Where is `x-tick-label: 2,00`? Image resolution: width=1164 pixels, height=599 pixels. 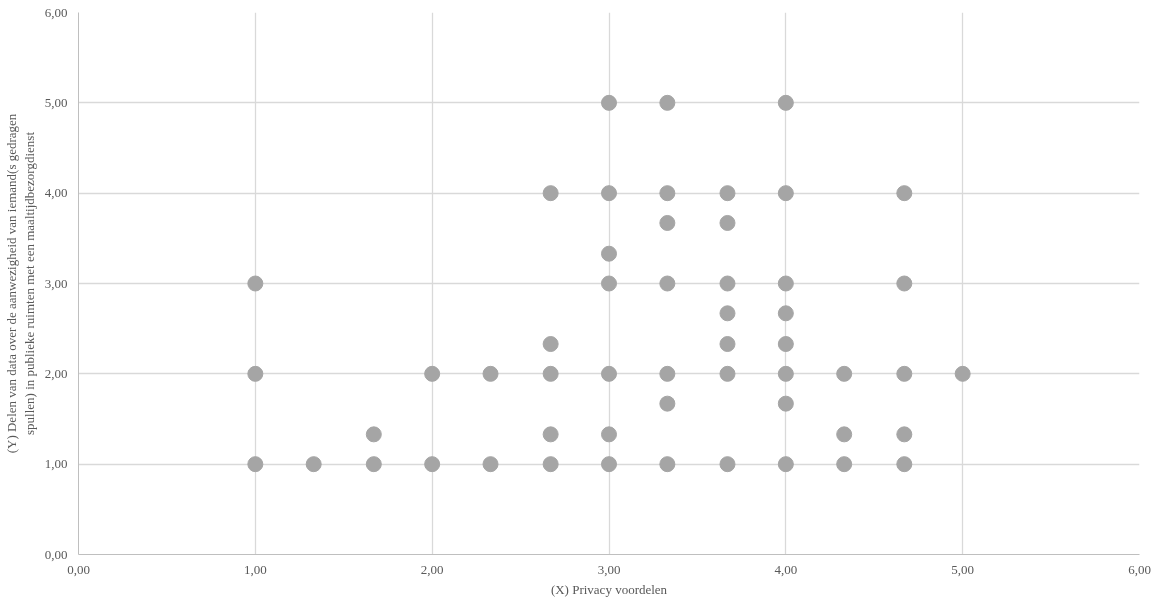
x-tick-label: 2,00 is located at coordinates (432, 569).